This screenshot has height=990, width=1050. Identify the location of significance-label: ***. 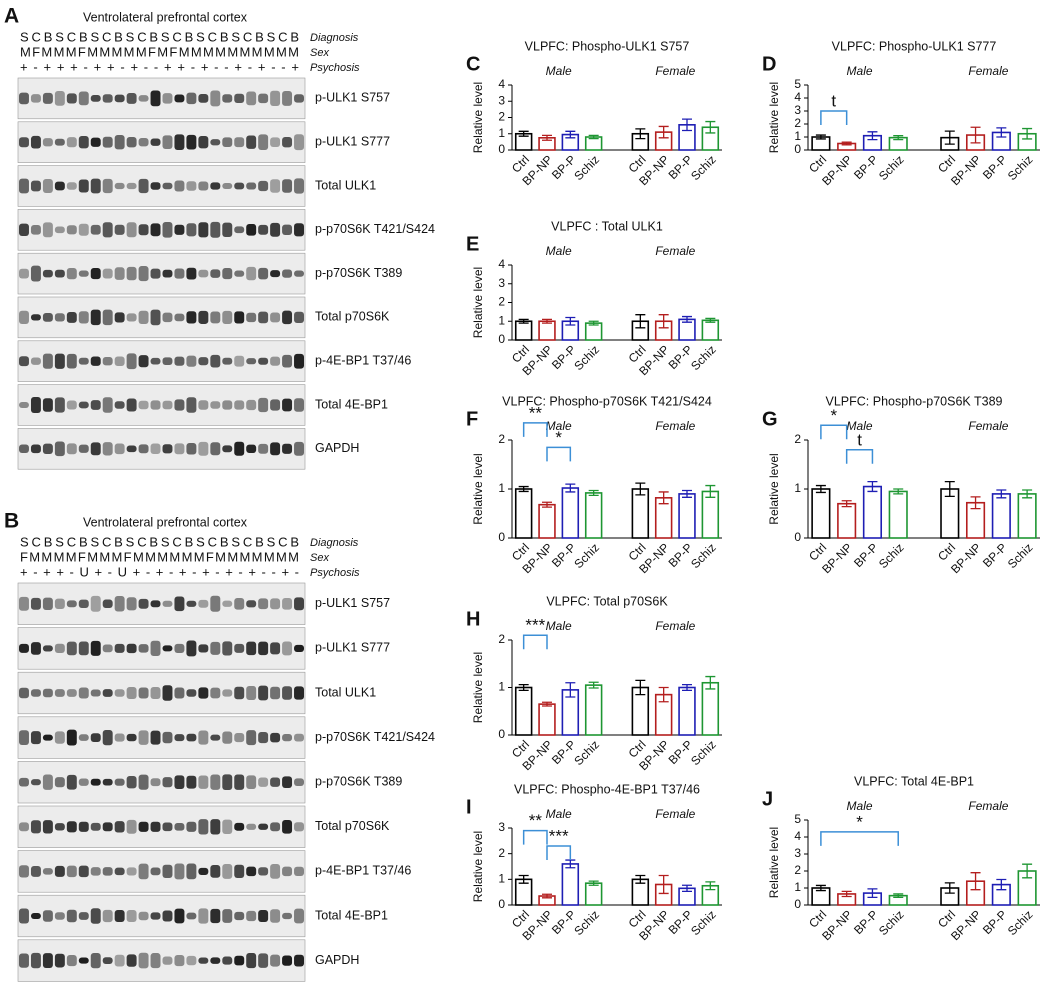
(559, 835).